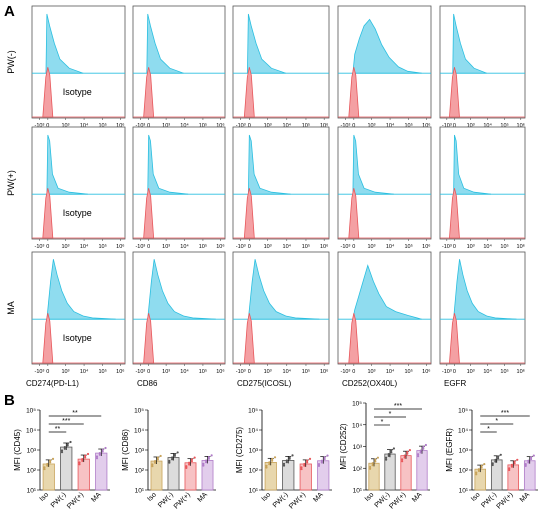  Describe the element at coordinates (267, 497) in the screenshot. I see `category-label: Iso` at that location.